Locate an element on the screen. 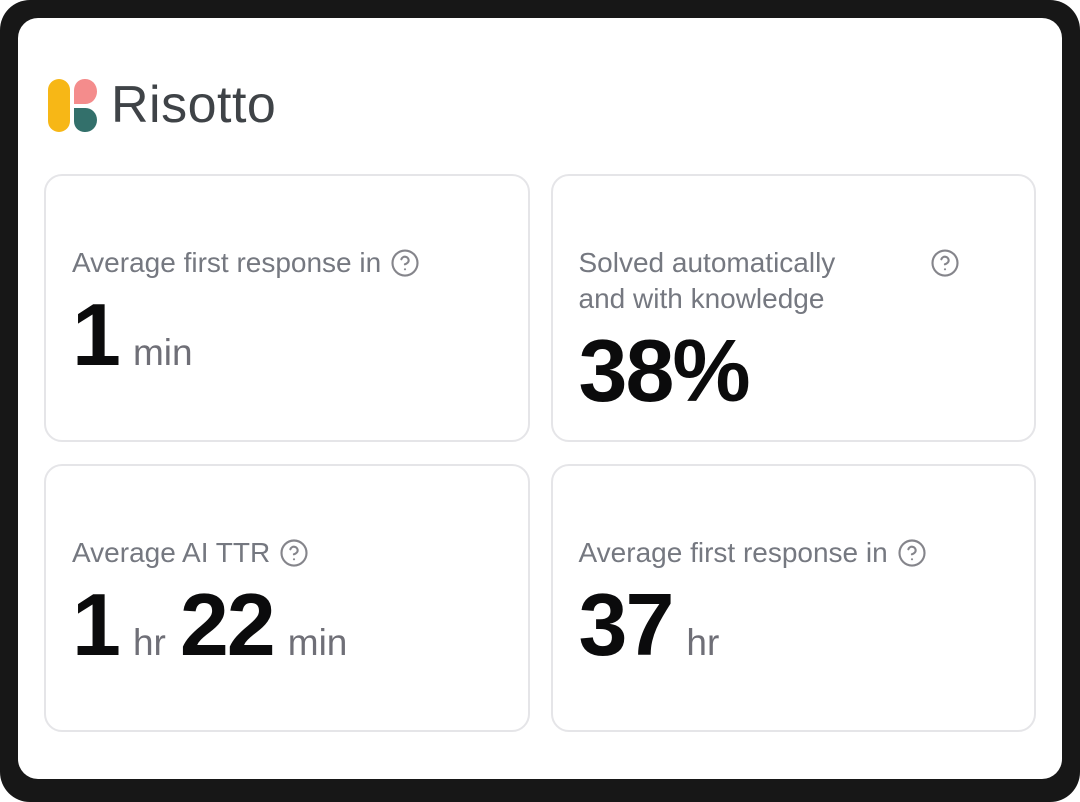 The width and height of the screenshot is (1080, 802). metric-label-row: Average AI TTR is located at coordinates (287, 553).